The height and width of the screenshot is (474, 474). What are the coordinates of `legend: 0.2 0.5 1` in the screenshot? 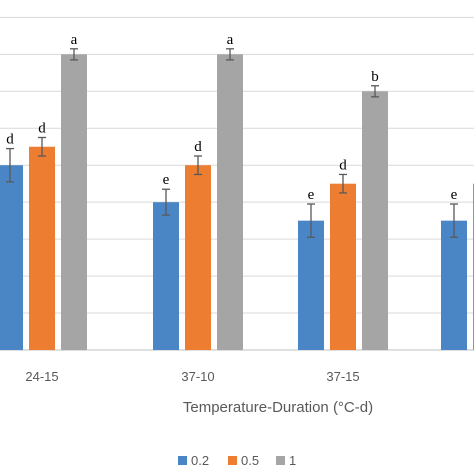 It's located at (237, 460).